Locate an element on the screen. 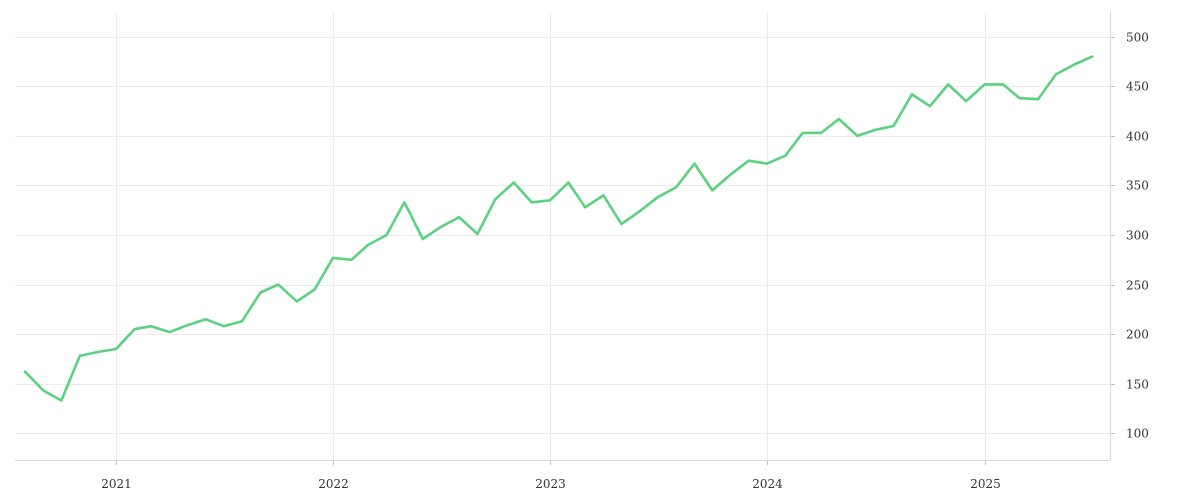 This screenshot has height=500, width=1200. x-tick-label: 2025 is located at coordinates (985, 484).